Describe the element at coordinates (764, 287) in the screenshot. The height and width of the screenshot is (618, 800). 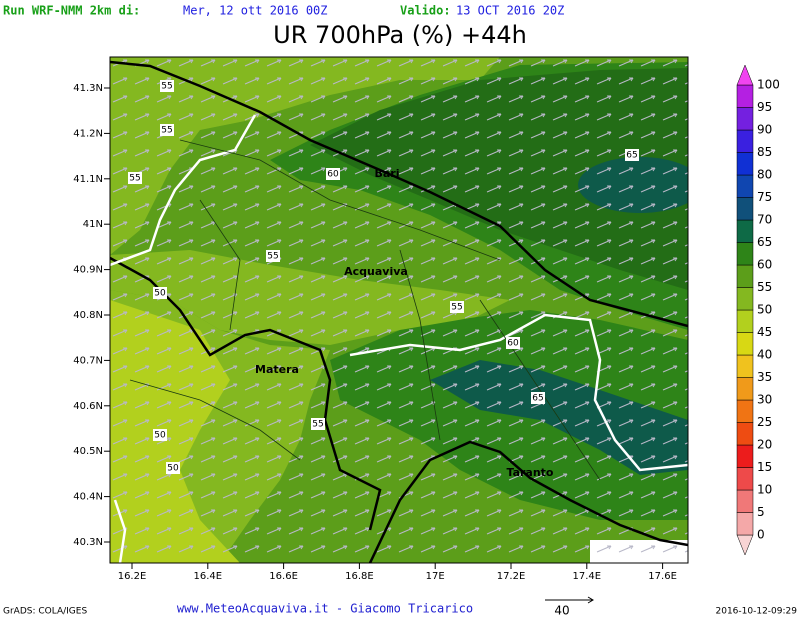
I see `colorbar-label: 55` at that location.